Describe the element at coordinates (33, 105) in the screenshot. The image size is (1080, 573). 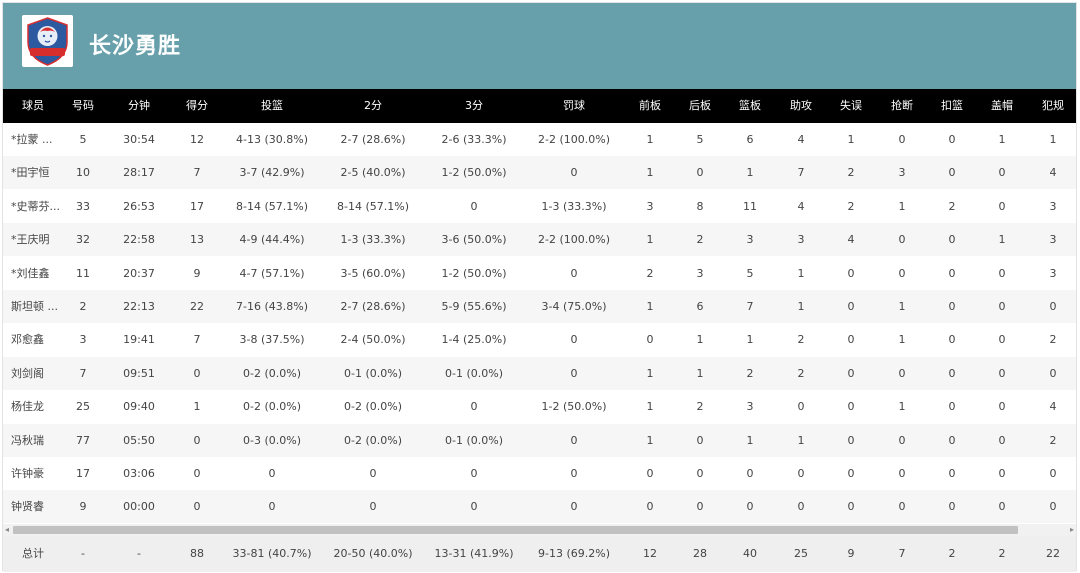
I see `column-header-player: 球员` at that location.